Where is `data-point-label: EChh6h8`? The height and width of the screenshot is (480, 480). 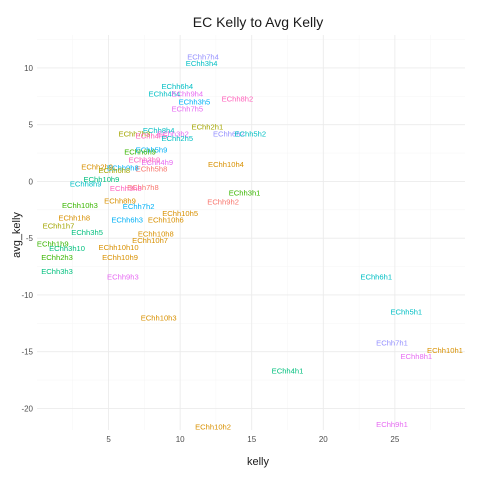
data-point-label: EChh6h8 is located at coordinates (114, 170).